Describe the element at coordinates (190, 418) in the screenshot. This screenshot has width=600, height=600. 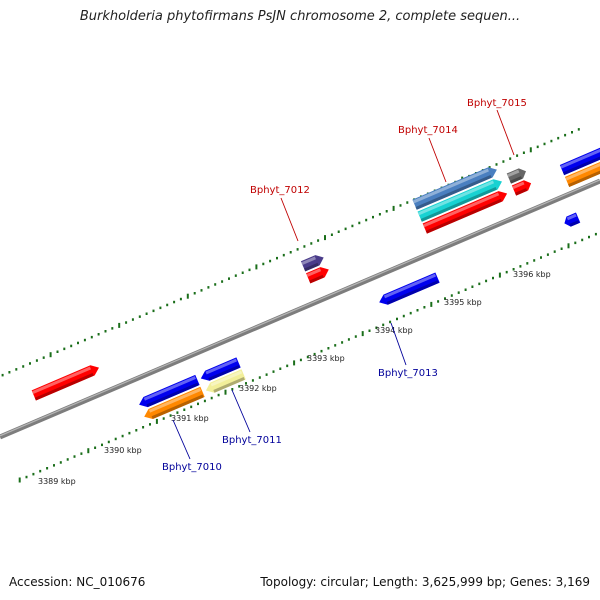
I see `tick-label-3391: 3391 kbp` at that location.